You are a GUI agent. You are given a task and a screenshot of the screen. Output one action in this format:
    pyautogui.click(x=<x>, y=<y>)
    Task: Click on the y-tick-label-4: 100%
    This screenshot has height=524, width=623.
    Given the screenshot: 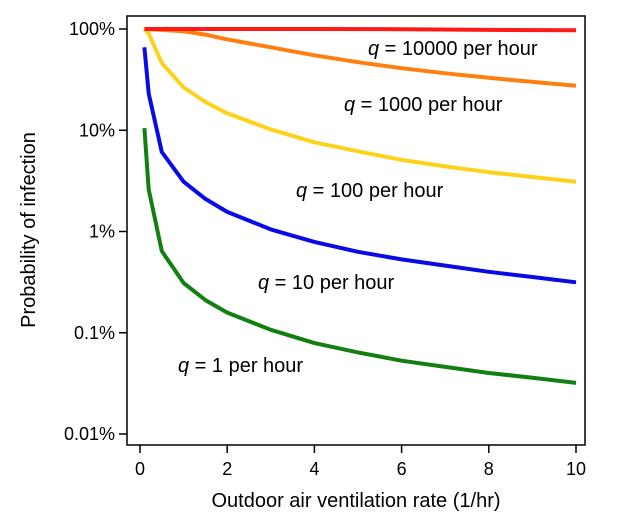 What is the action you would take?
    pyautogui.click(x=92, y=29)
    